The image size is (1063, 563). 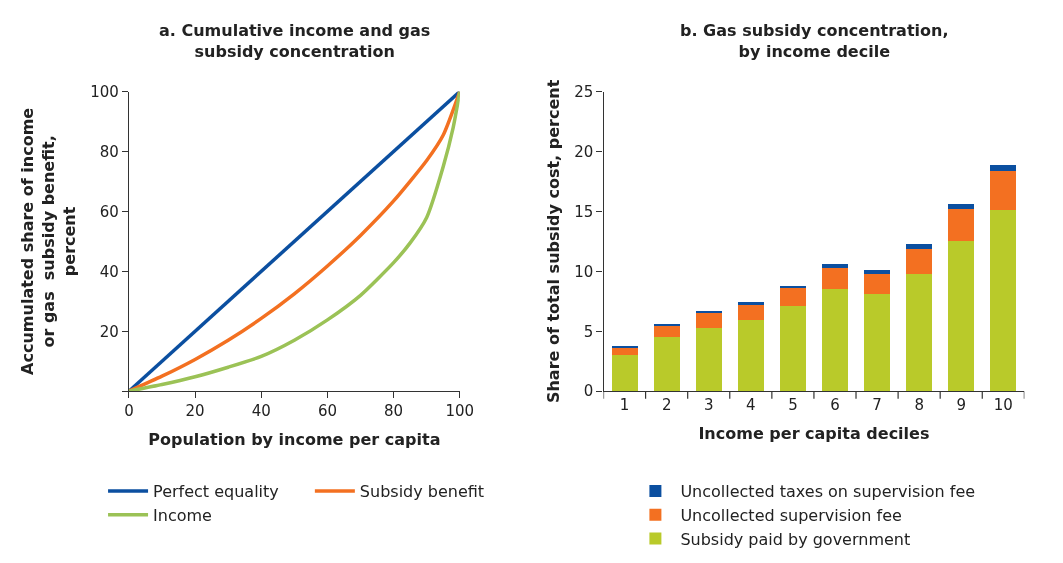 What do you see at coordinates (182, 516) in the screenshot?
I see `legend-label: Income` at bounding box center [182, 516].